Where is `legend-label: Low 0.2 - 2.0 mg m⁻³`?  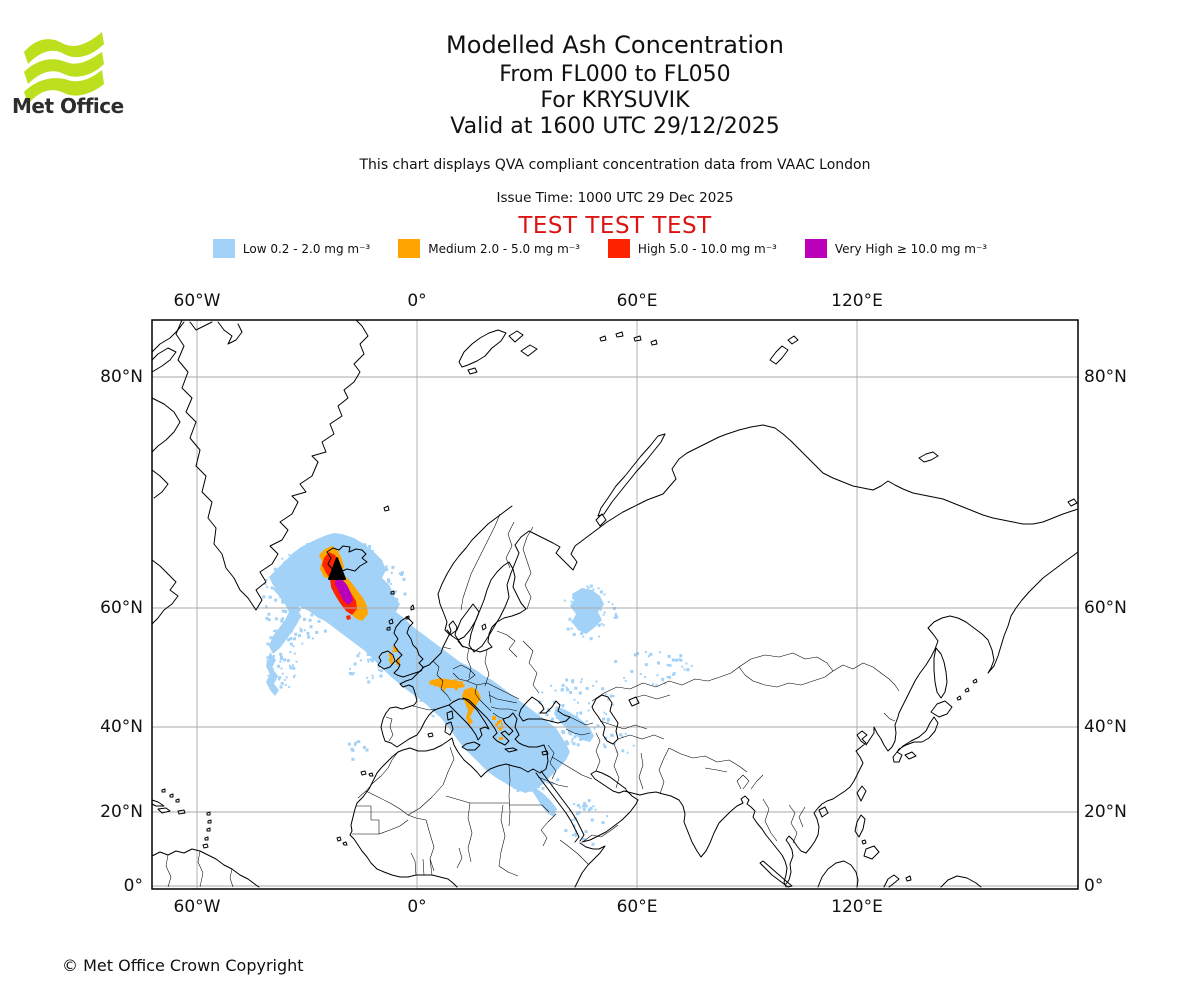
legend-label: Low 0.2 - 2.0 mg m⁻³ is located at coordinates (306, 248).